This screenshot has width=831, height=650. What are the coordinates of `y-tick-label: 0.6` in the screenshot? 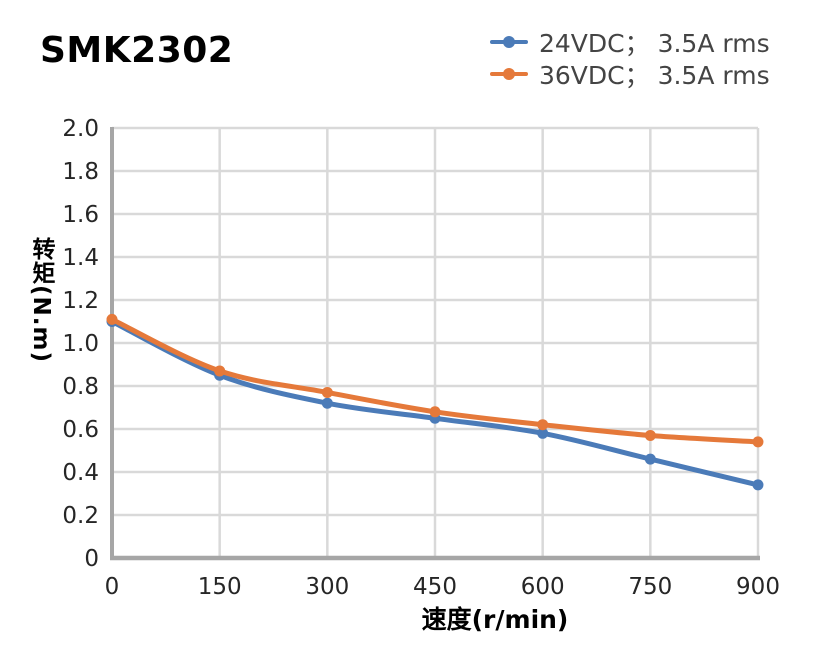 It's located at (80, 430).